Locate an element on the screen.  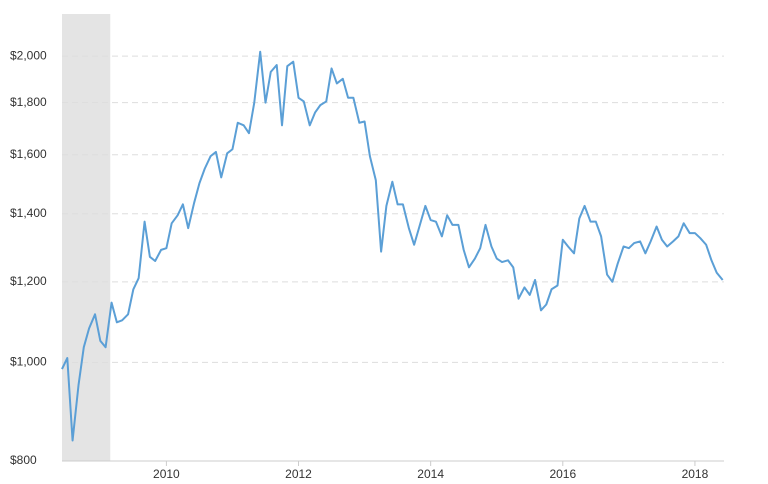
y-tick-label: $1,800 is located at coordinates (28, 102).